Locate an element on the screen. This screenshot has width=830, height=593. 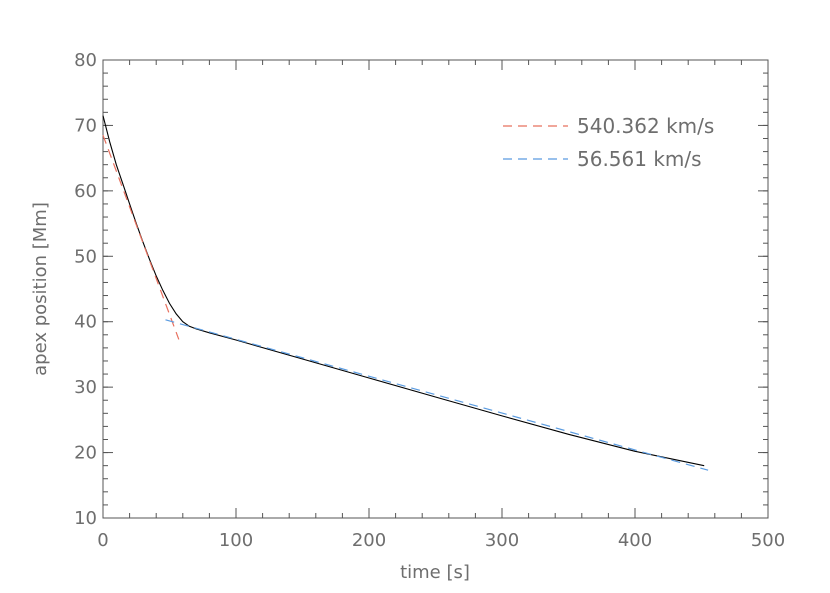
y-tick-label: 50 is located at coordinates (85, 256).